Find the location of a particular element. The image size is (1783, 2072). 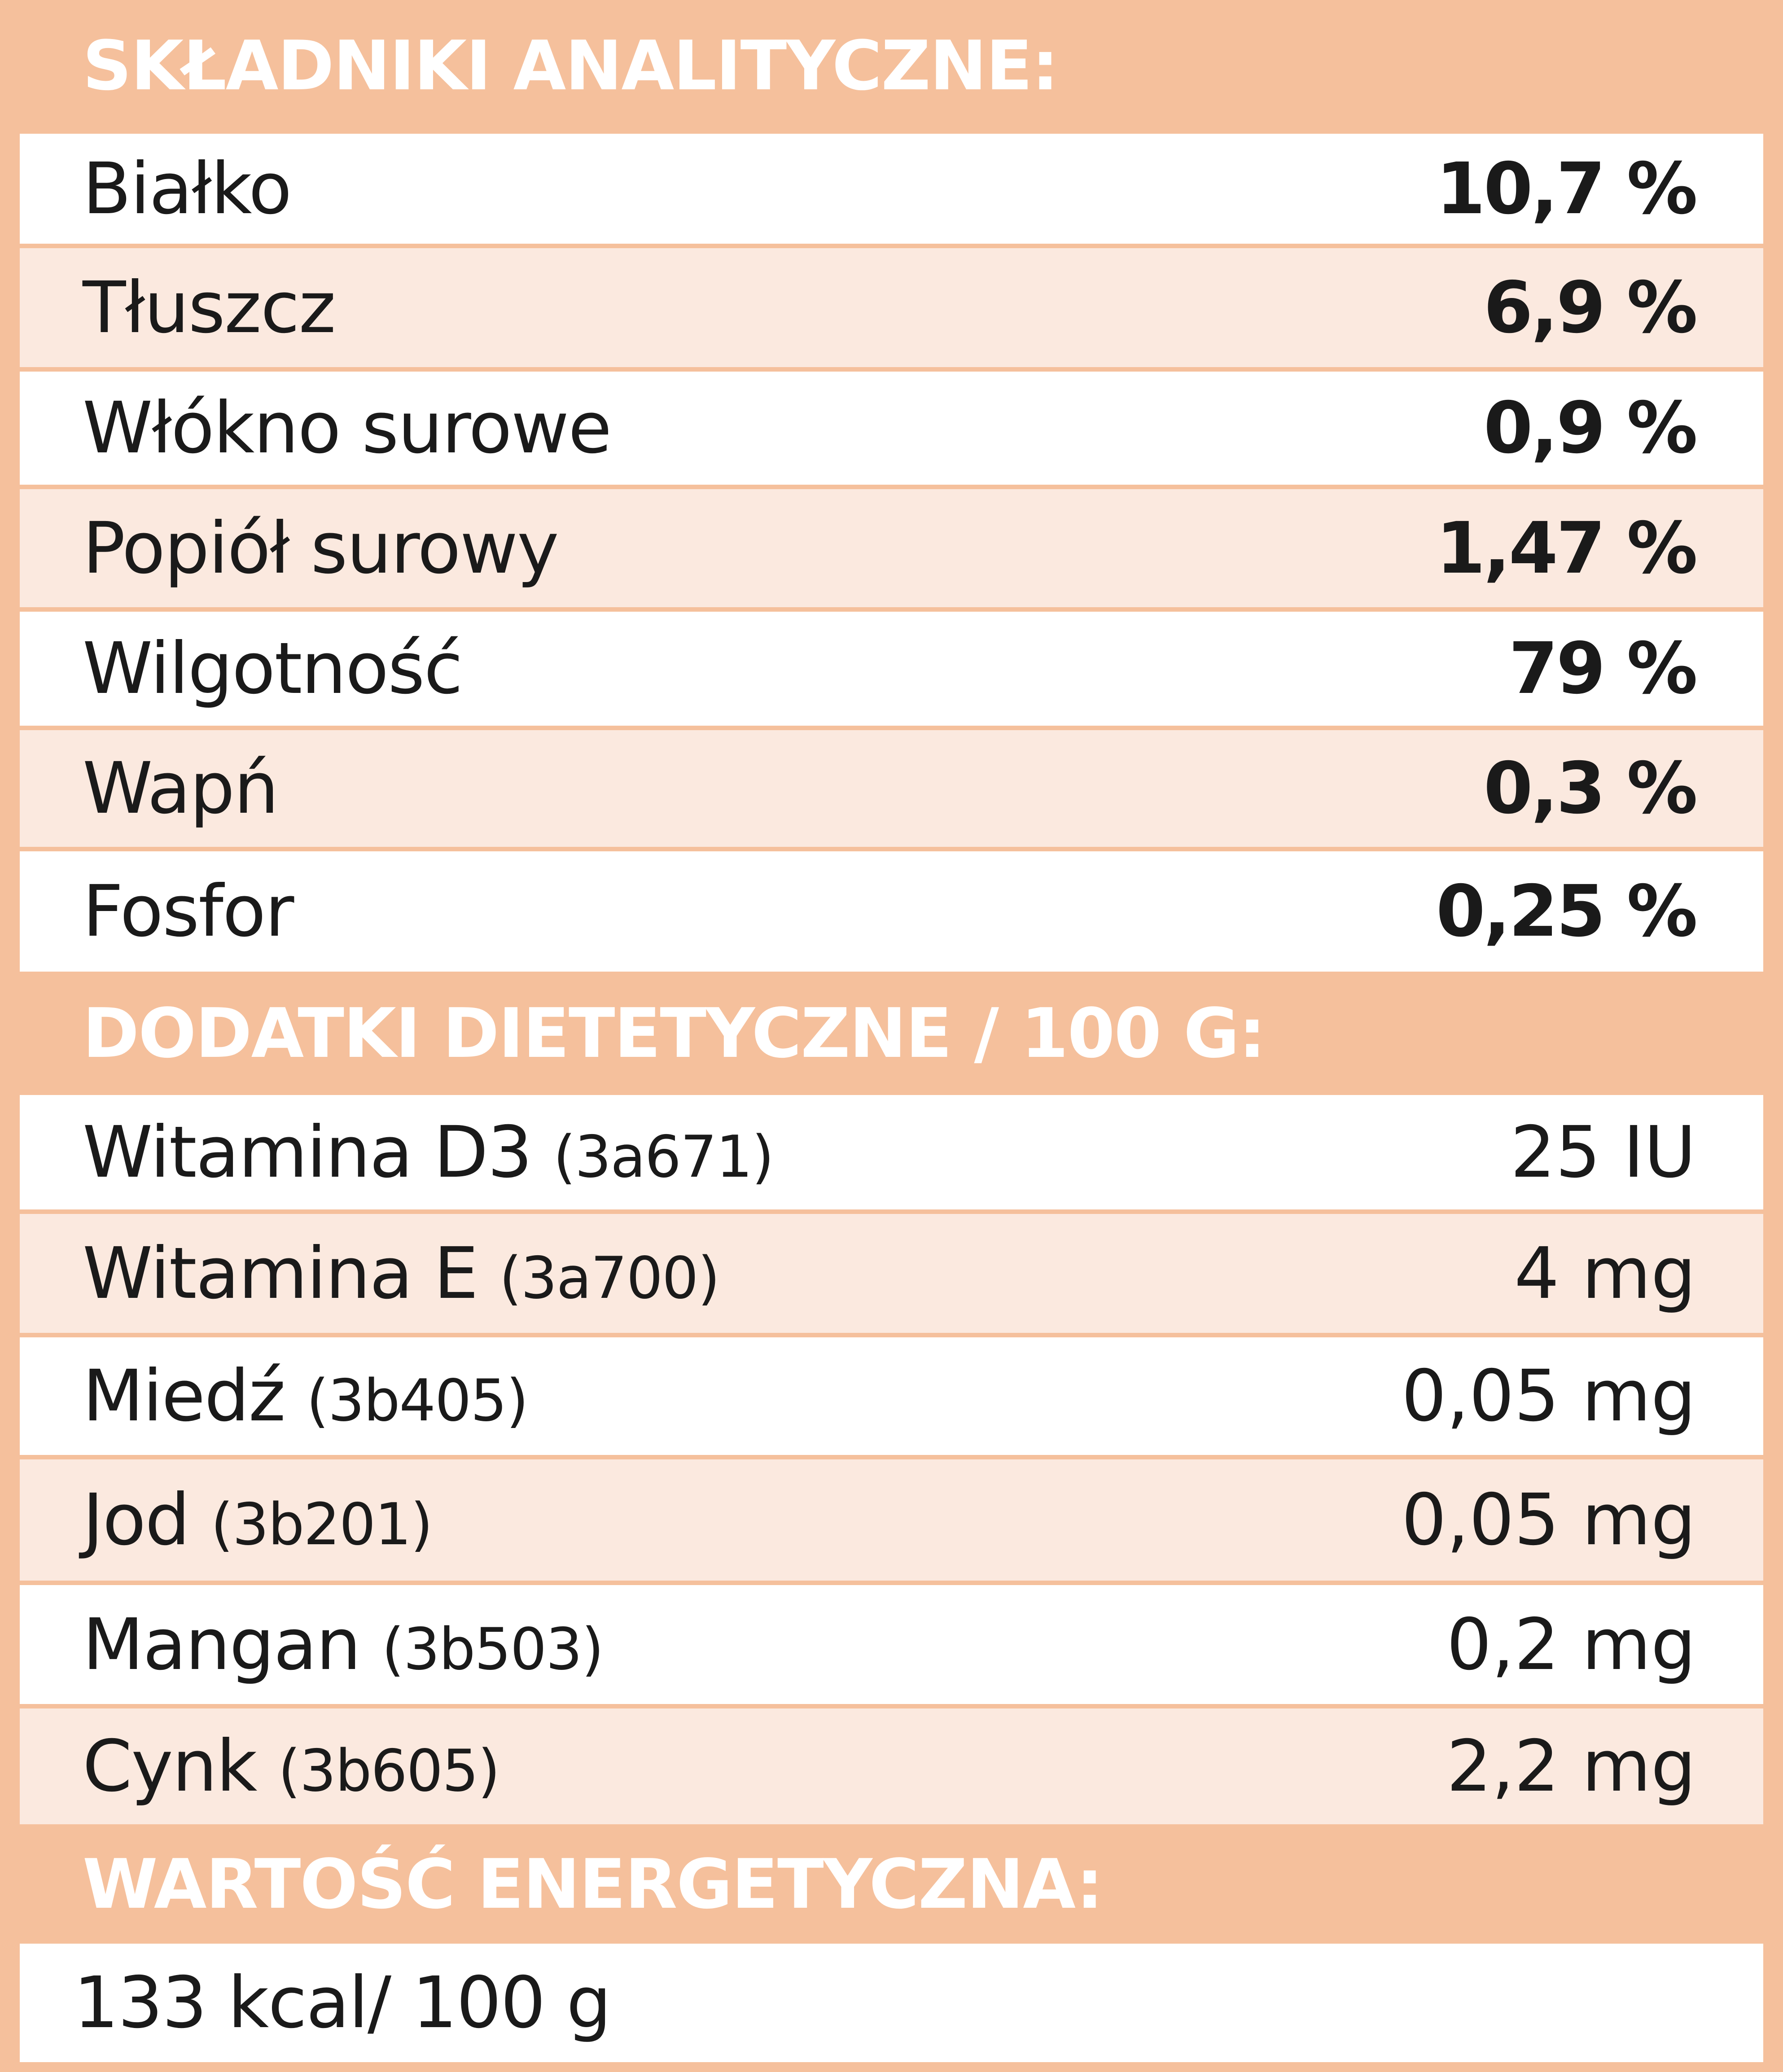

table-row-zinc: Cynk (3b605) 2,2 mg is located at coordinates (891, 1766).